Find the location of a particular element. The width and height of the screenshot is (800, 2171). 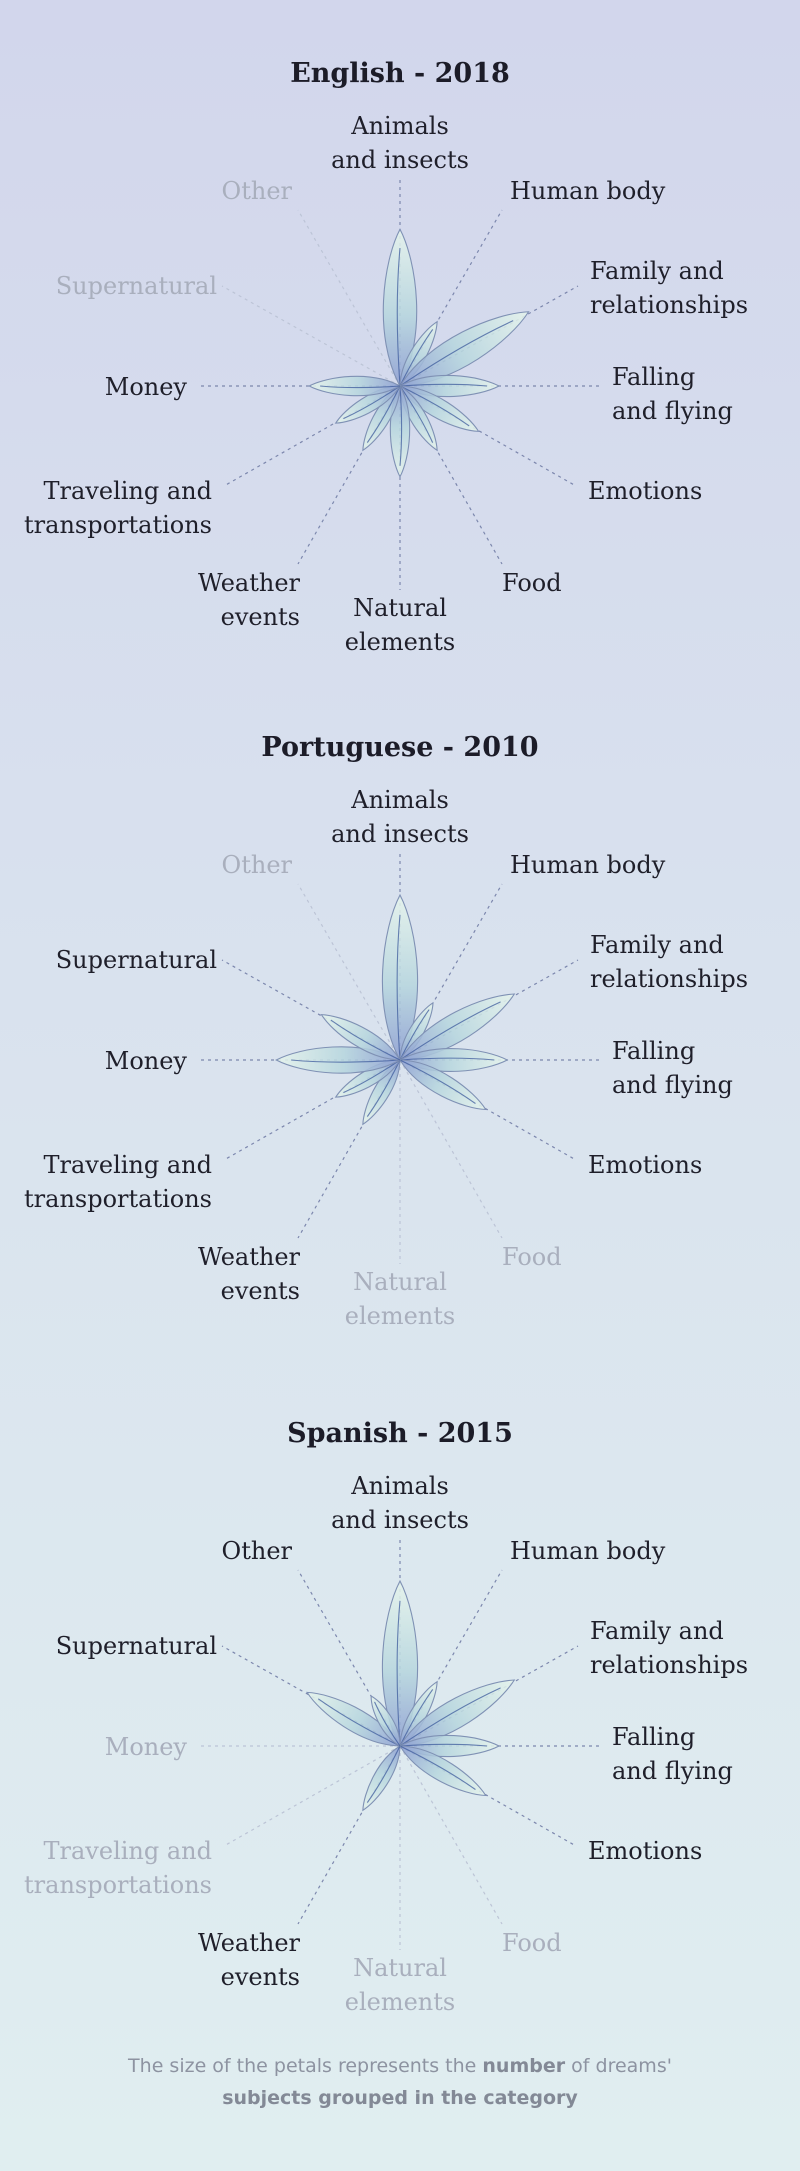

label-line: Traveling and is located at coordinates (128, 491).